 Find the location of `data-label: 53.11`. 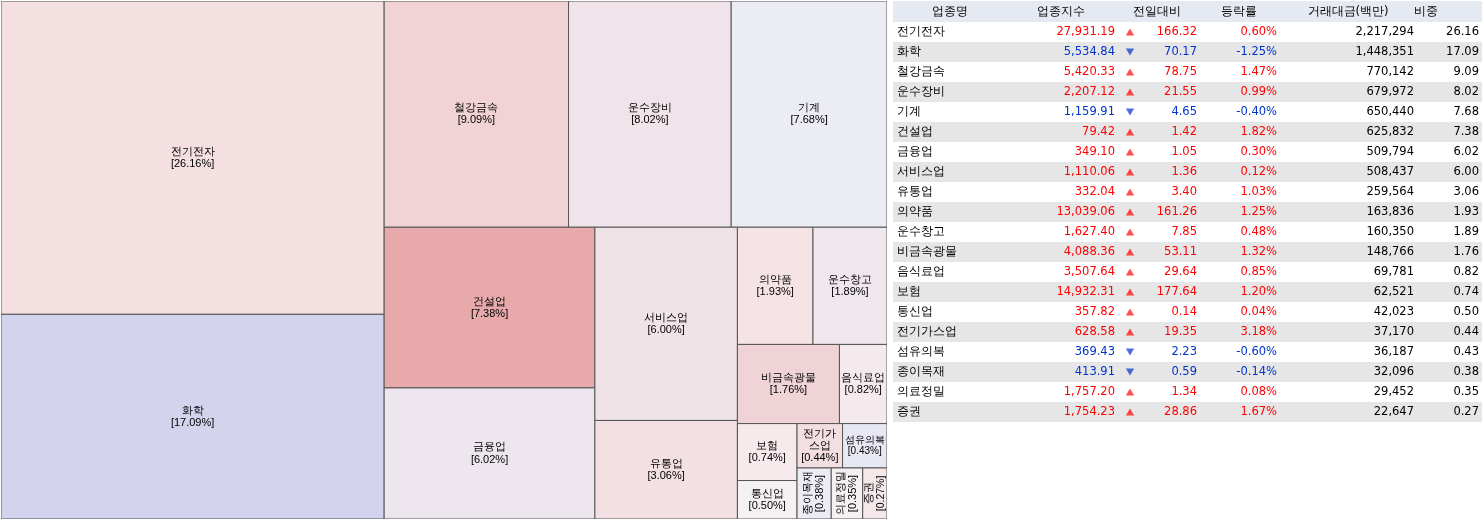

data-label: 53.11 is located at coordinates (1180, 251).